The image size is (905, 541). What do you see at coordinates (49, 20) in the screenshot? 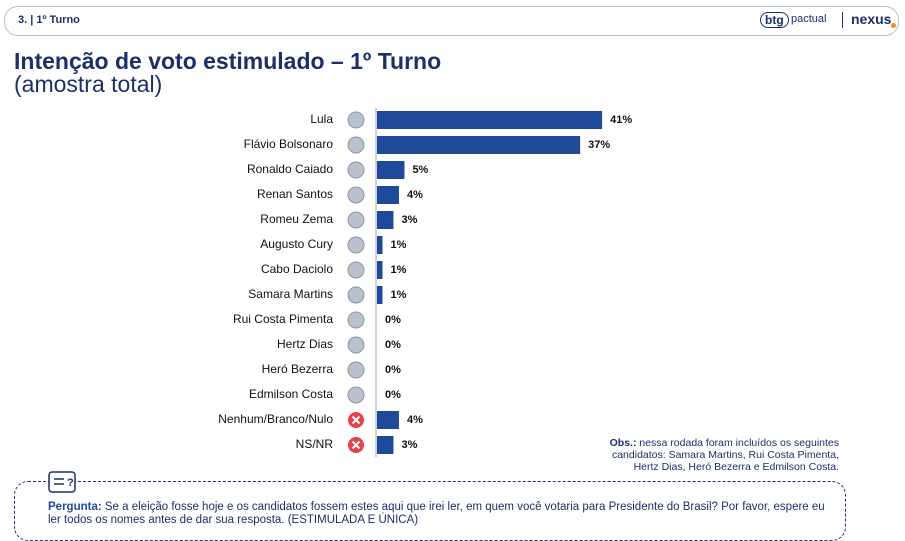
I see `section-label: 3. | 1º Turno` at bounding box center [49, 20].